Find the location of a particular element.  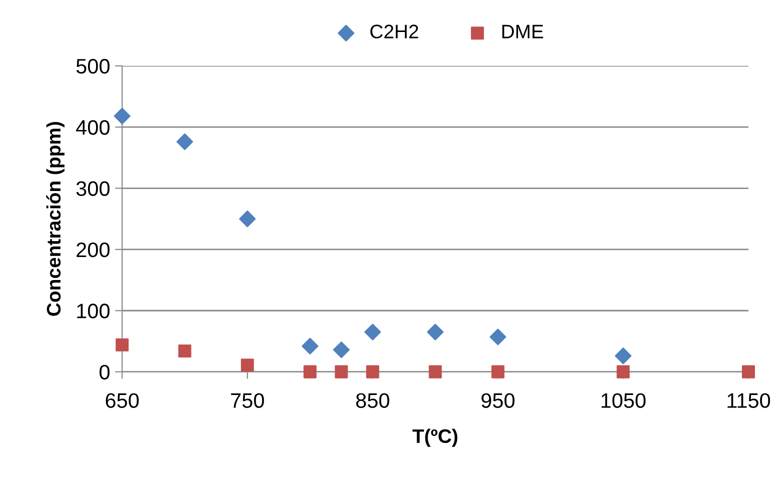

x-tick-label: 1050 is located at coordinates (624, 400).